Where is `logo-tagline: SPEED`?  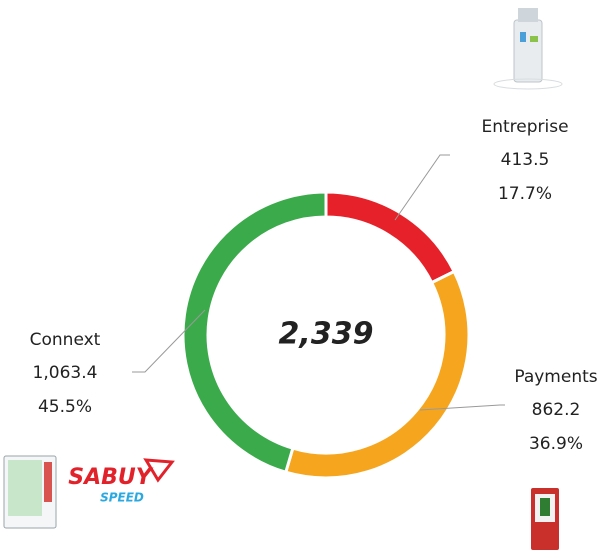 logo-tagline: SPEED is located at coordinates (122, 498).